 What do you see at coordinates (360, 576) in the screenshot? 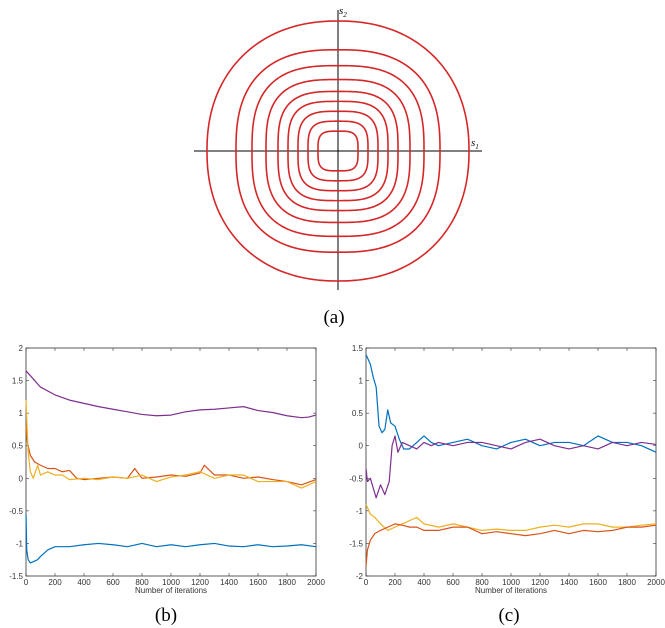
I see `y-tick-label: -2` at bounding box center [360, 576].